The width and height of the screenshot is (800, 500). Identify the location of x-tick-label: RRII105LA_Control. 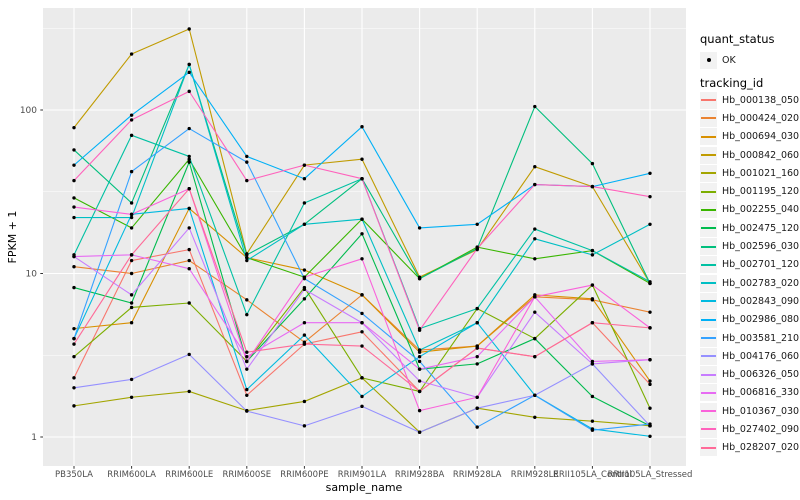
(592, 475).